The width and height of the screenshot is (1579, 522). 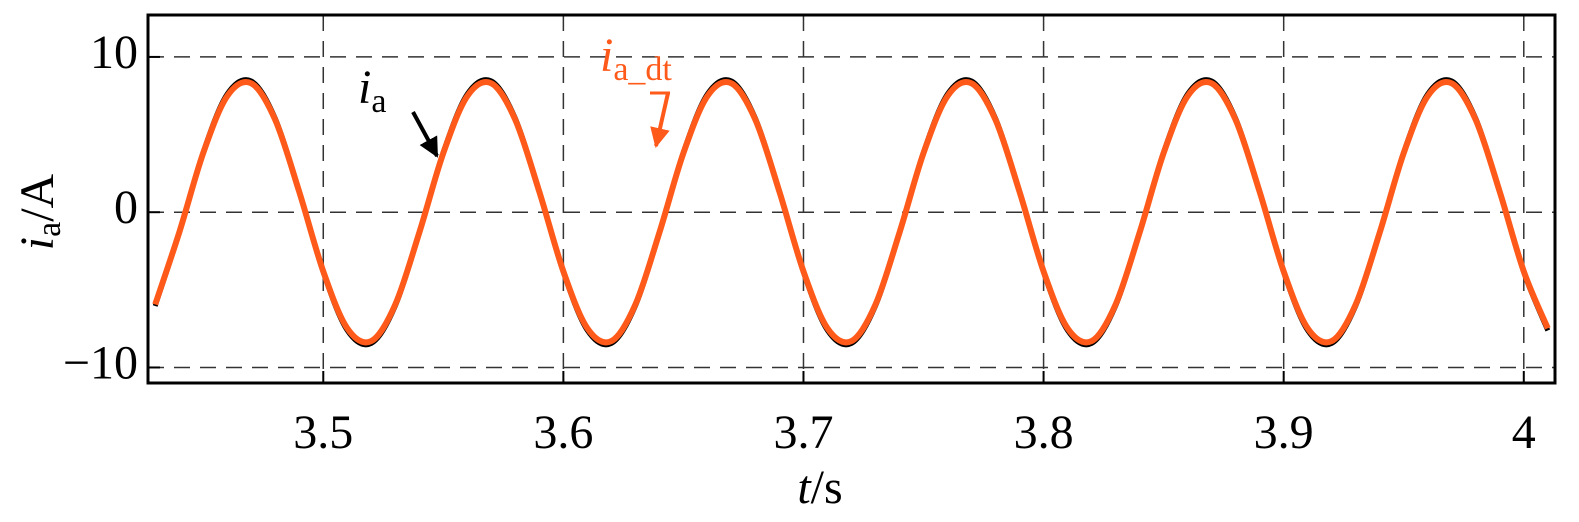 I want to click on x-tick-label: 3.5, so click(x=323, y=432).